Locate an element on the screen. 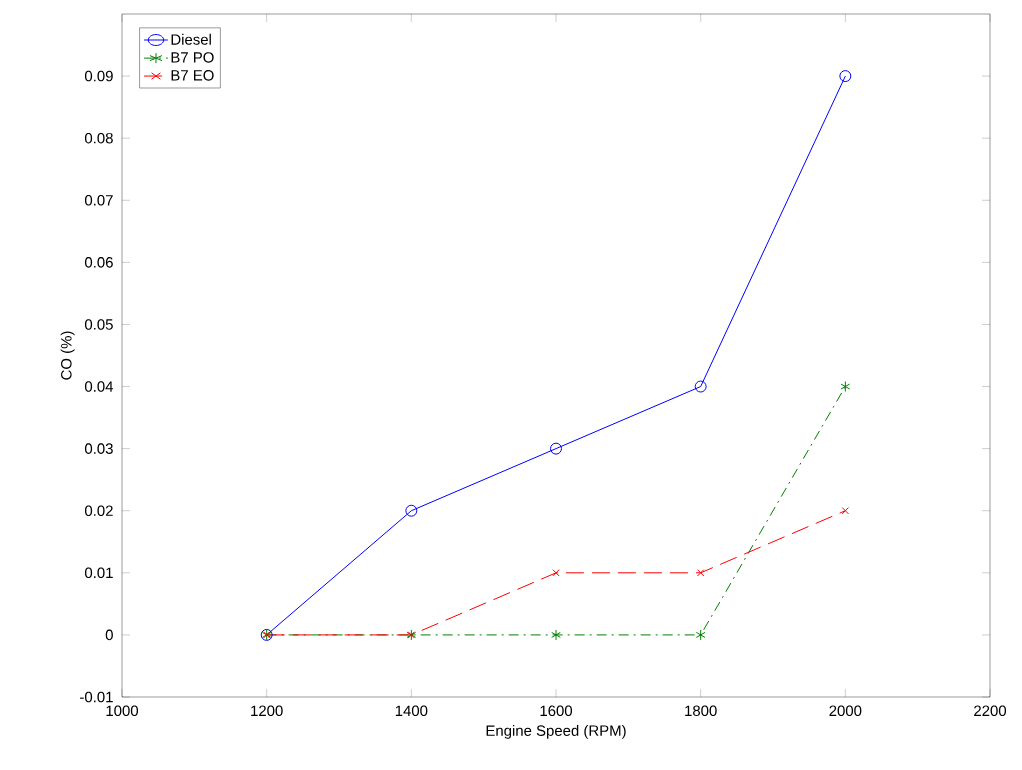 This screenshot has width=1022, height=770. y-tick-label: 0.04 is located at coordinates (99, 386).